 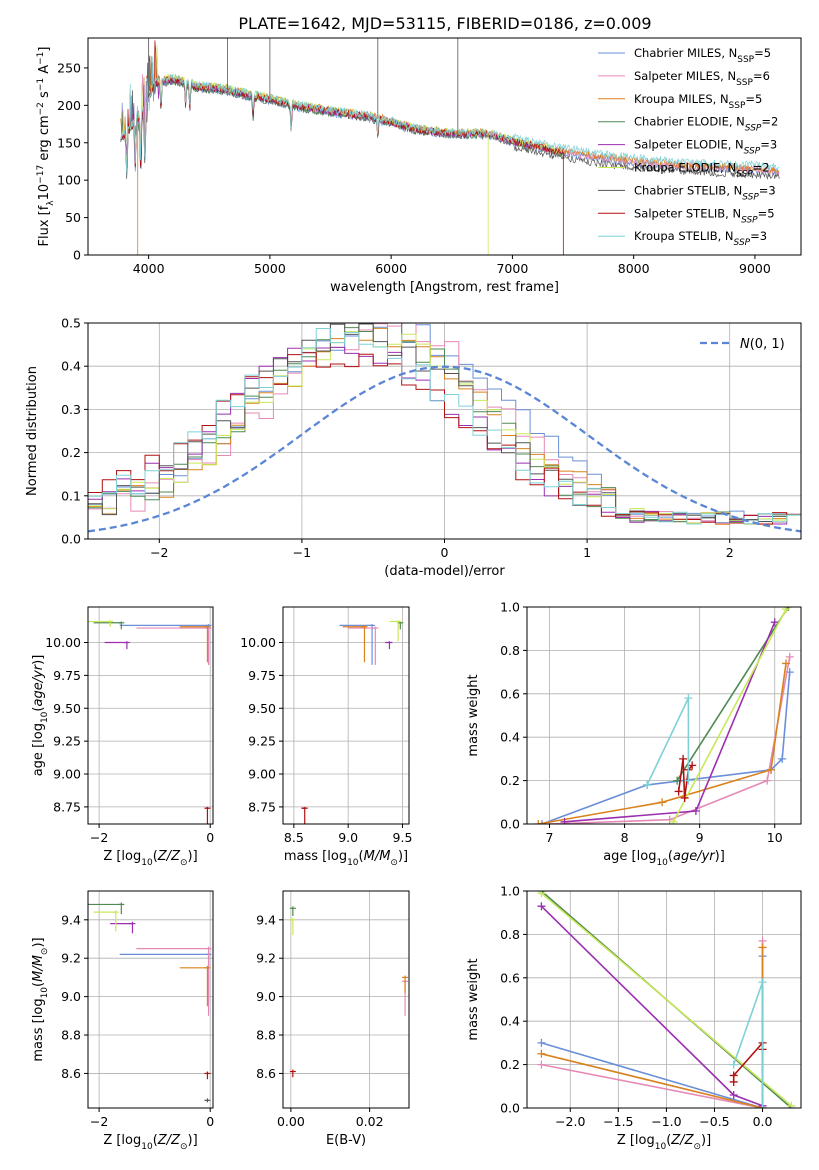 What do you see at coordinates (704, 215) in the screenshot?
I see `legend-entry: Salpeter STELIB, NSSP=5` at bounding box center [704, 215].